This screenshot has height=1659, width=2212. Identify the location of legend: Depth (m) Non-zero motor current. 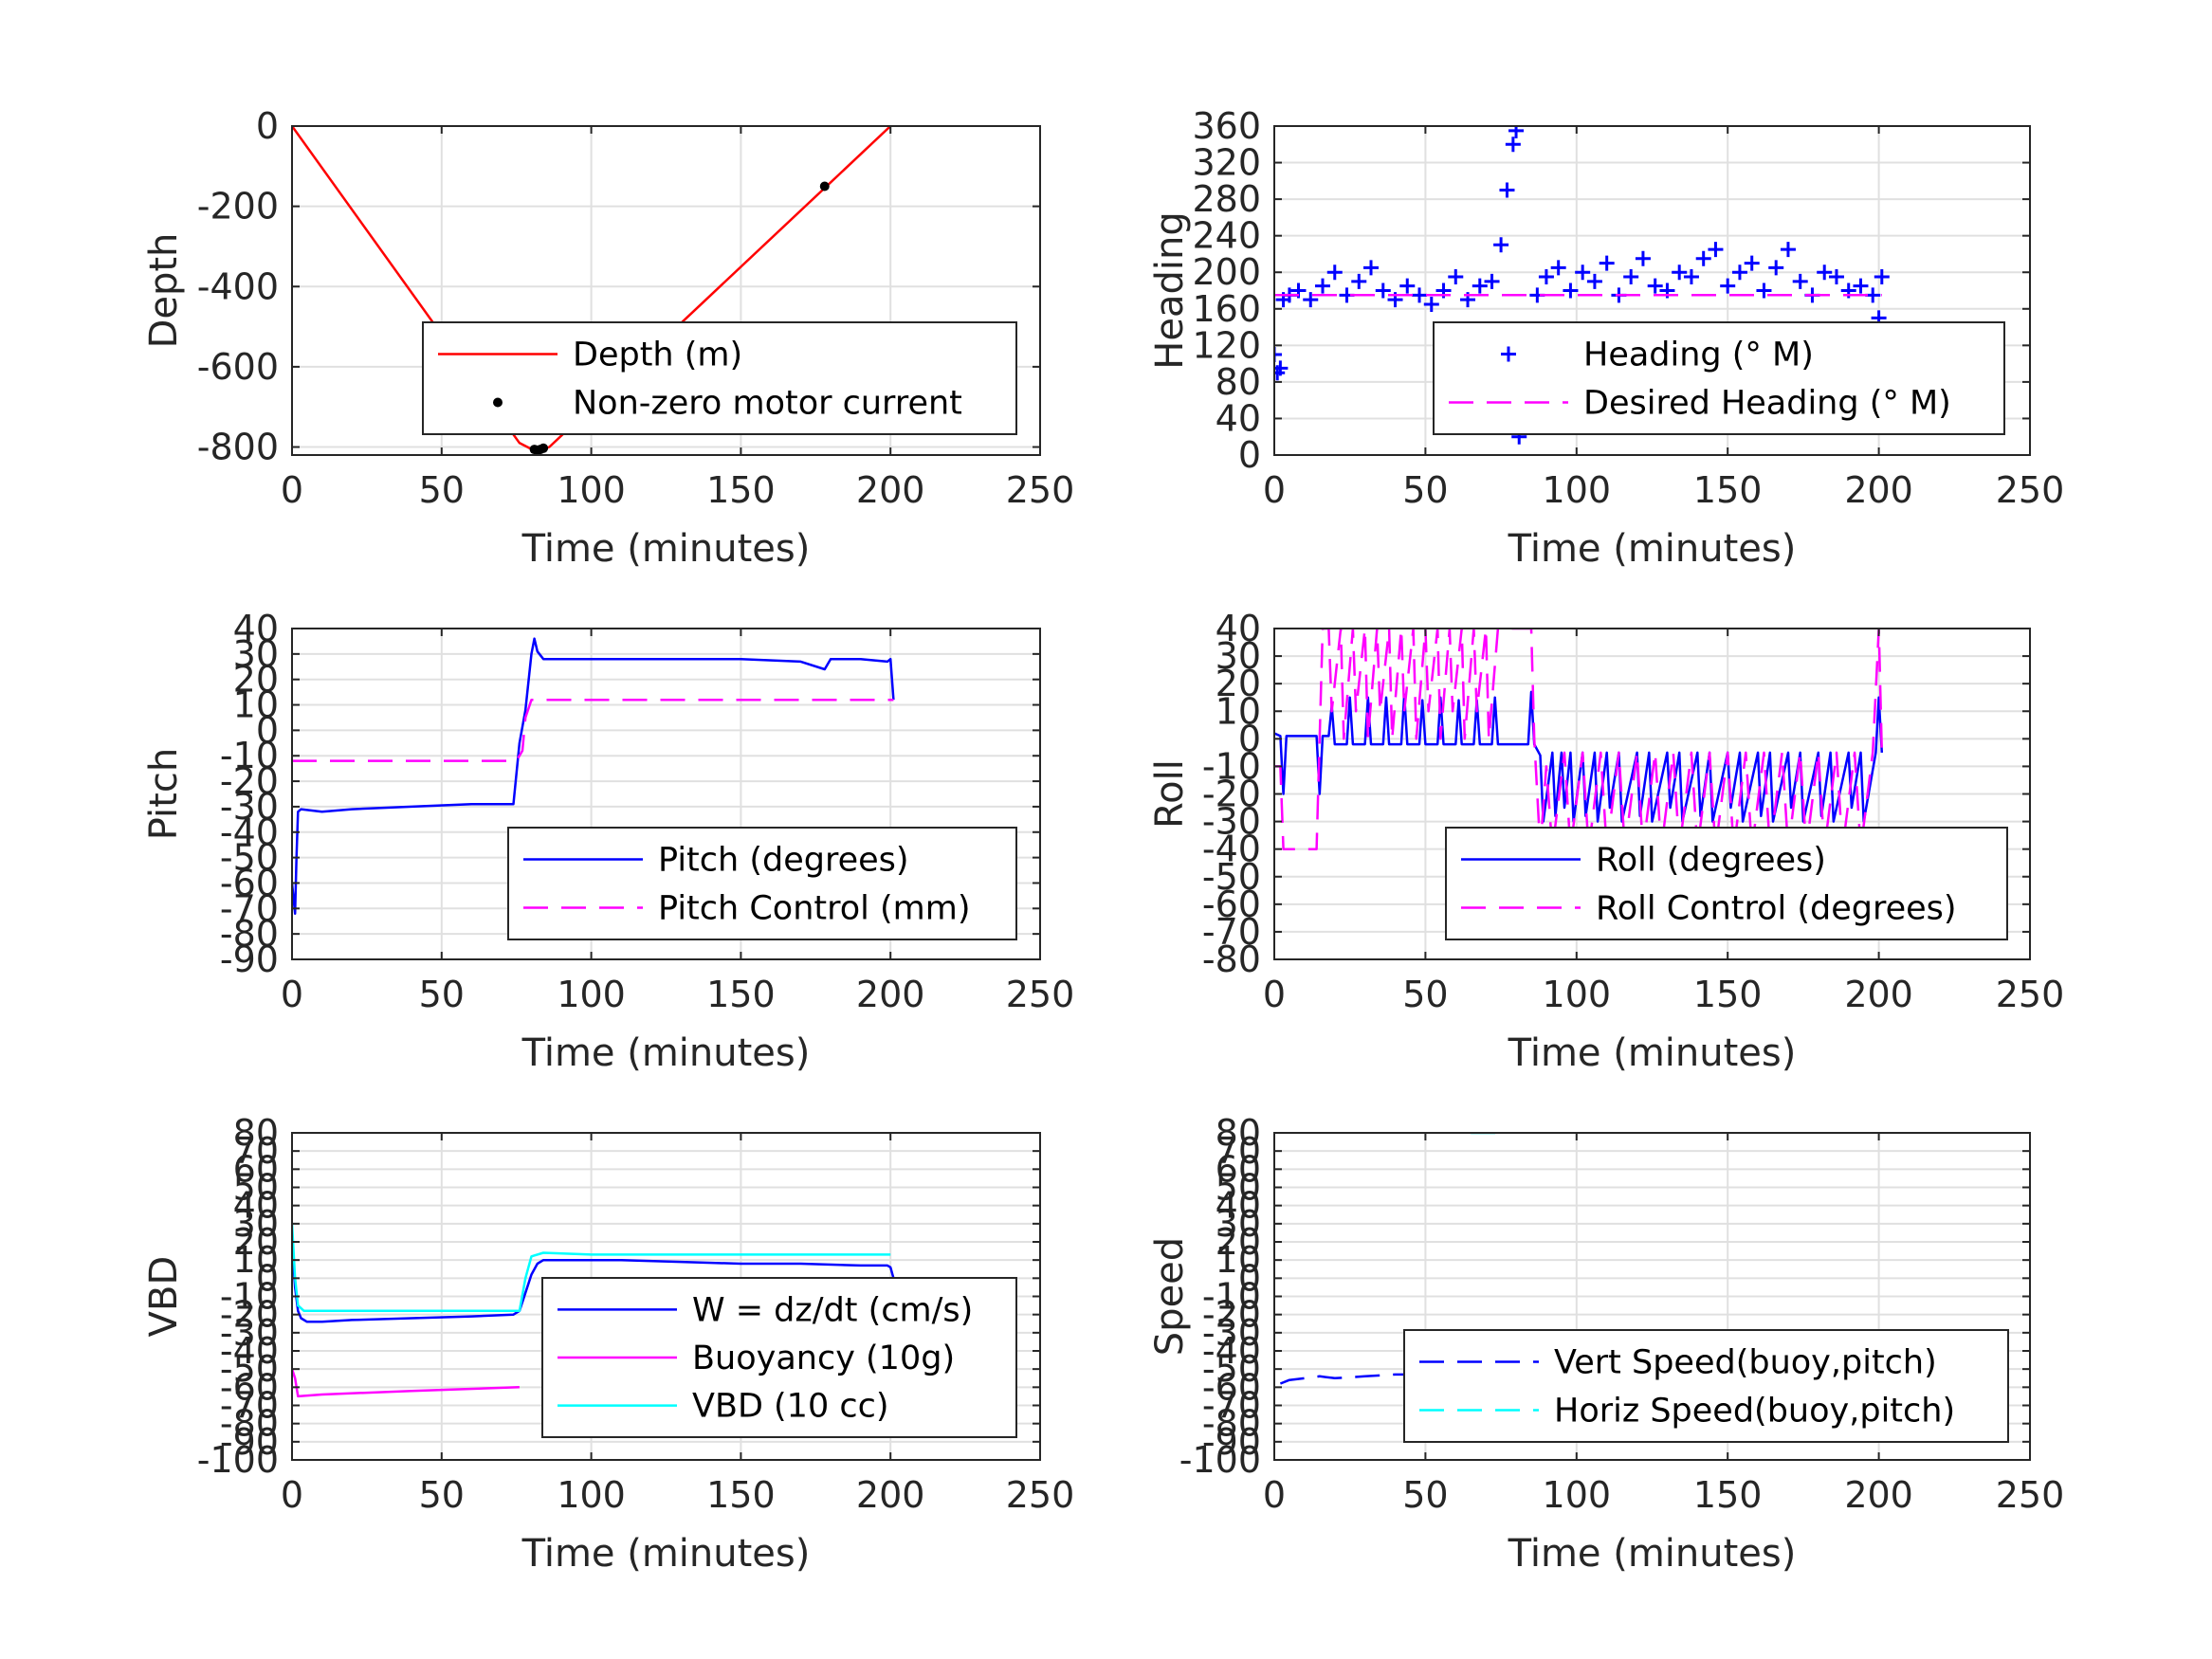
(719, 378).